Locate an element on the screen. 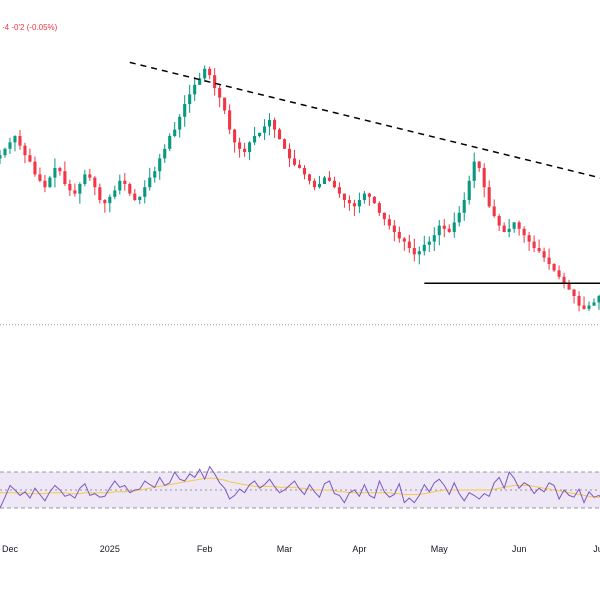 This screenshot has width=600, height=600. x-tick-label: May is located at coordinates (440, 549).